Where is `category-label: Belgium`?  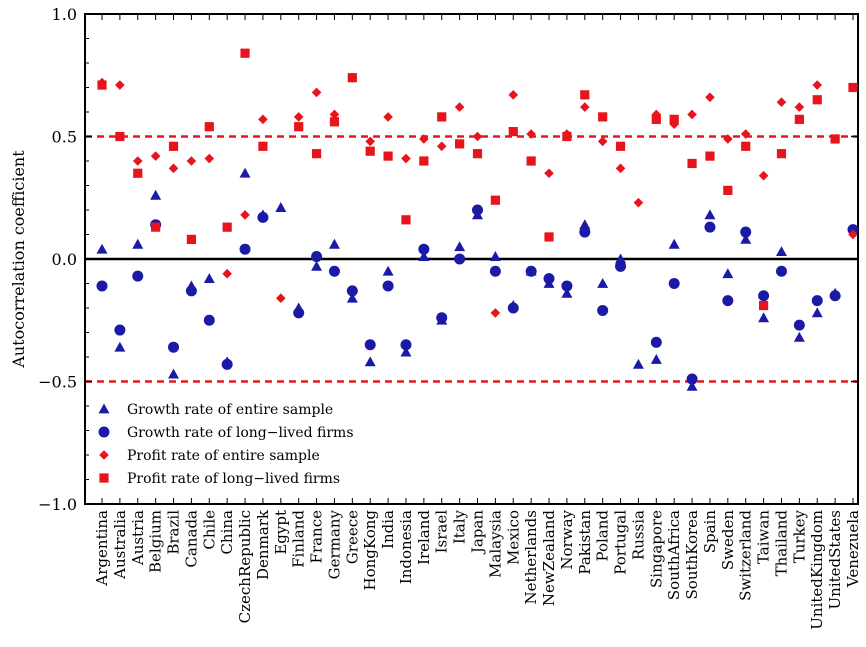
category-label: Belgium is located at coordinates (156, 541).